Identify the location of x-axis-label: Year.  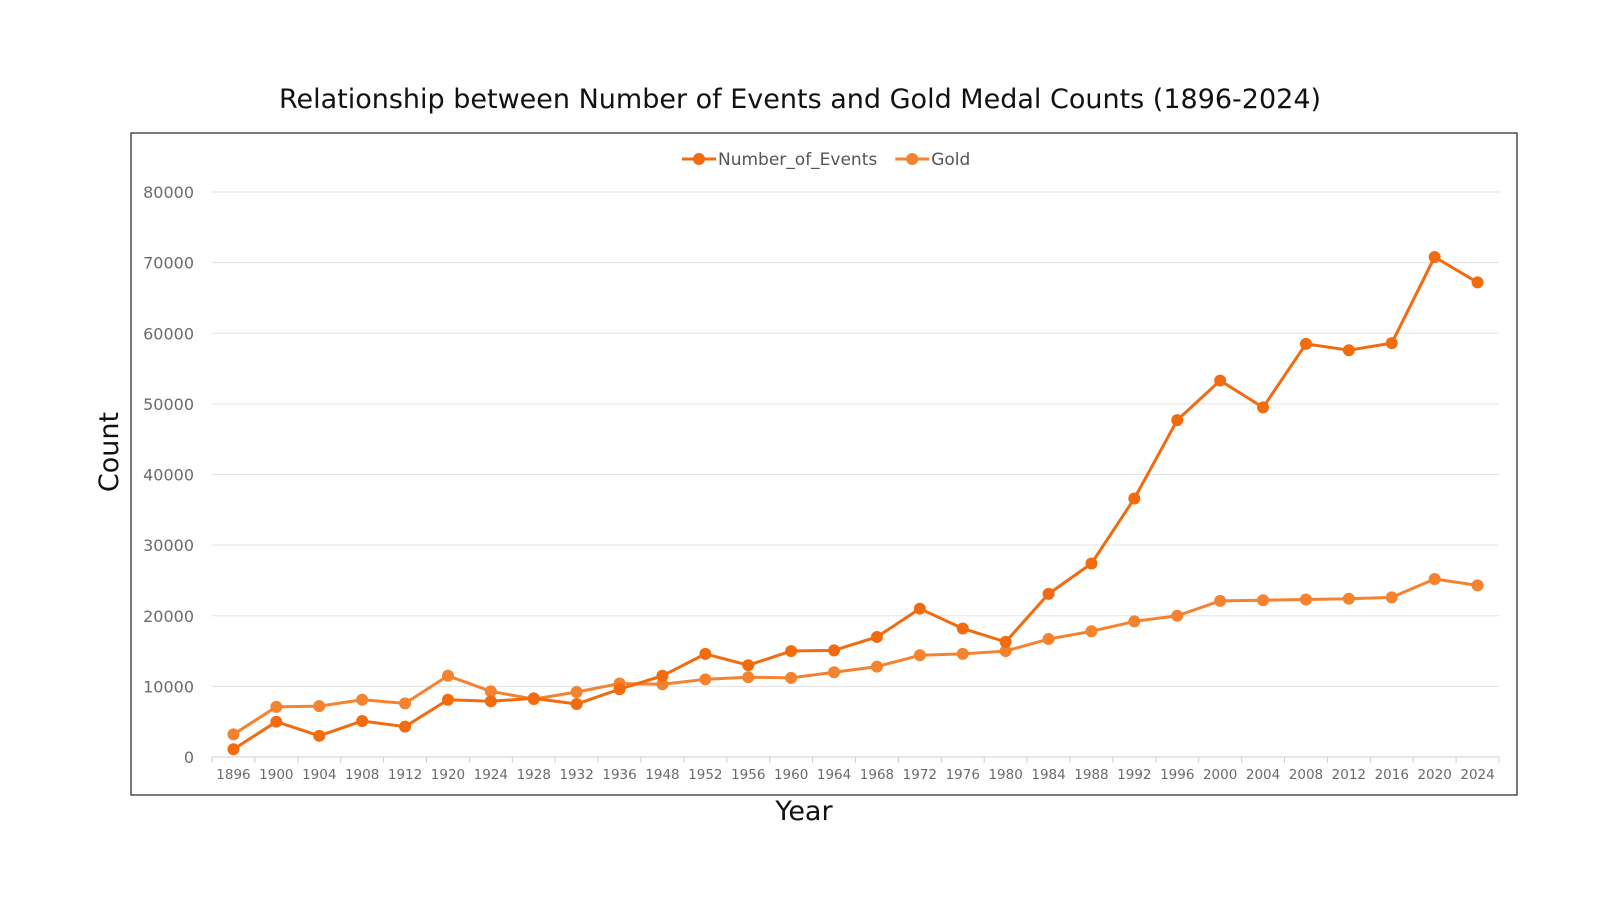
(803, 811).